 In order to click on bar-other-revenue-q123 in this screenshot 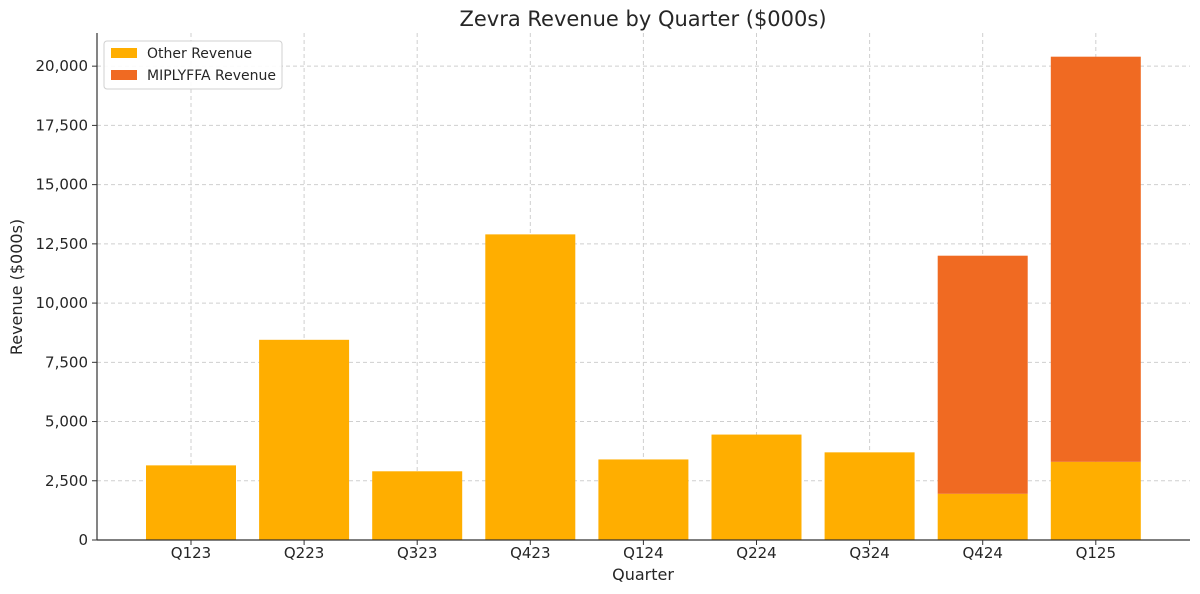, I will do `click(191, 502)`.